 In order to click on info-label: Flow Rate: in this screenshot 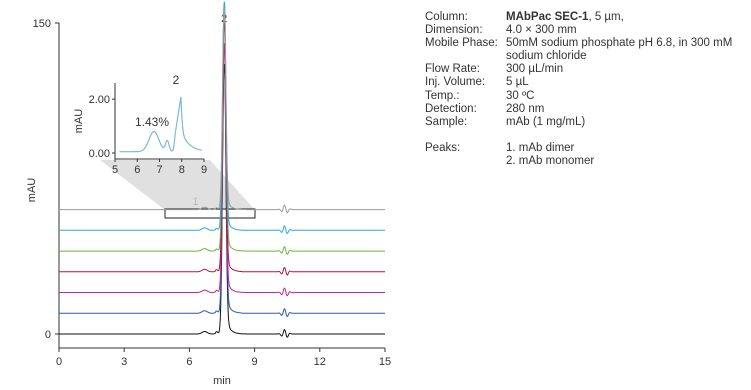, I will do `click(452, 69)`.